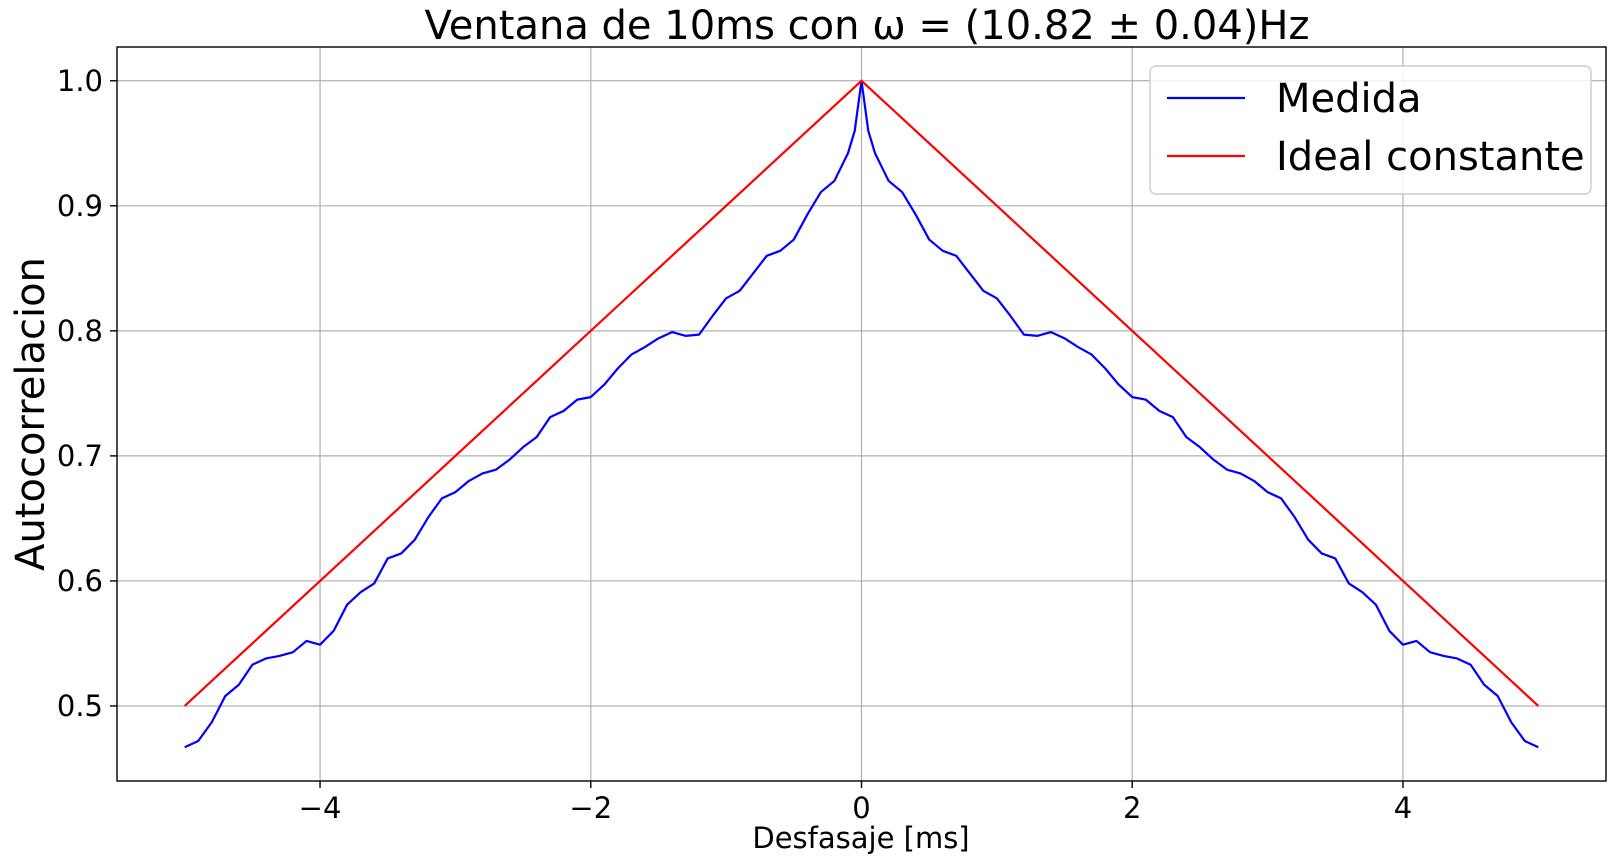 The image size is (1623, 859). Describe the element at coordinates (80, 331) in the screenshot. I see `y-tick-label: 0.8` at that location.